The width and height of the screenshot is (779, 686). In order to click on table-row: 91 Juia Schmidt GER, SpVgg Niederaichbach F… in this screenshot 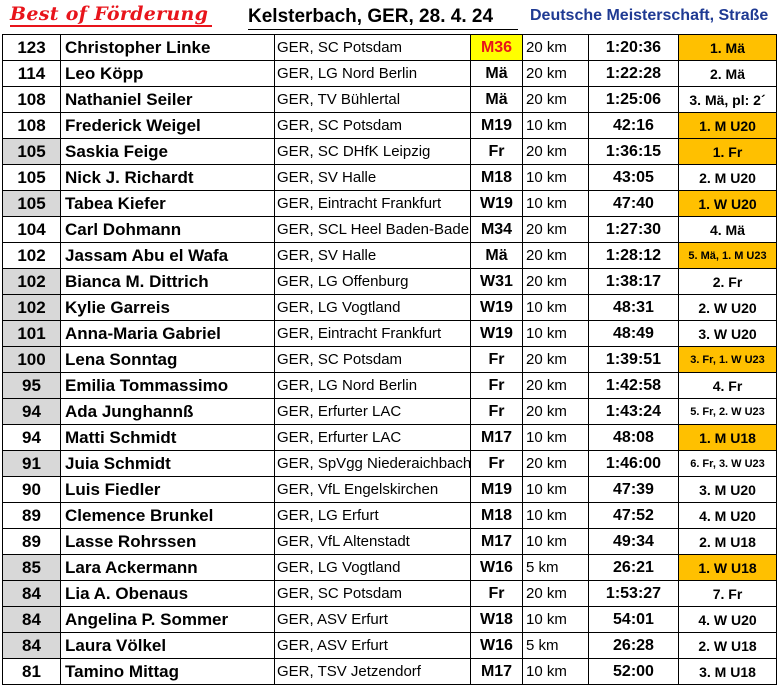, I will do `click(389, 463)`.